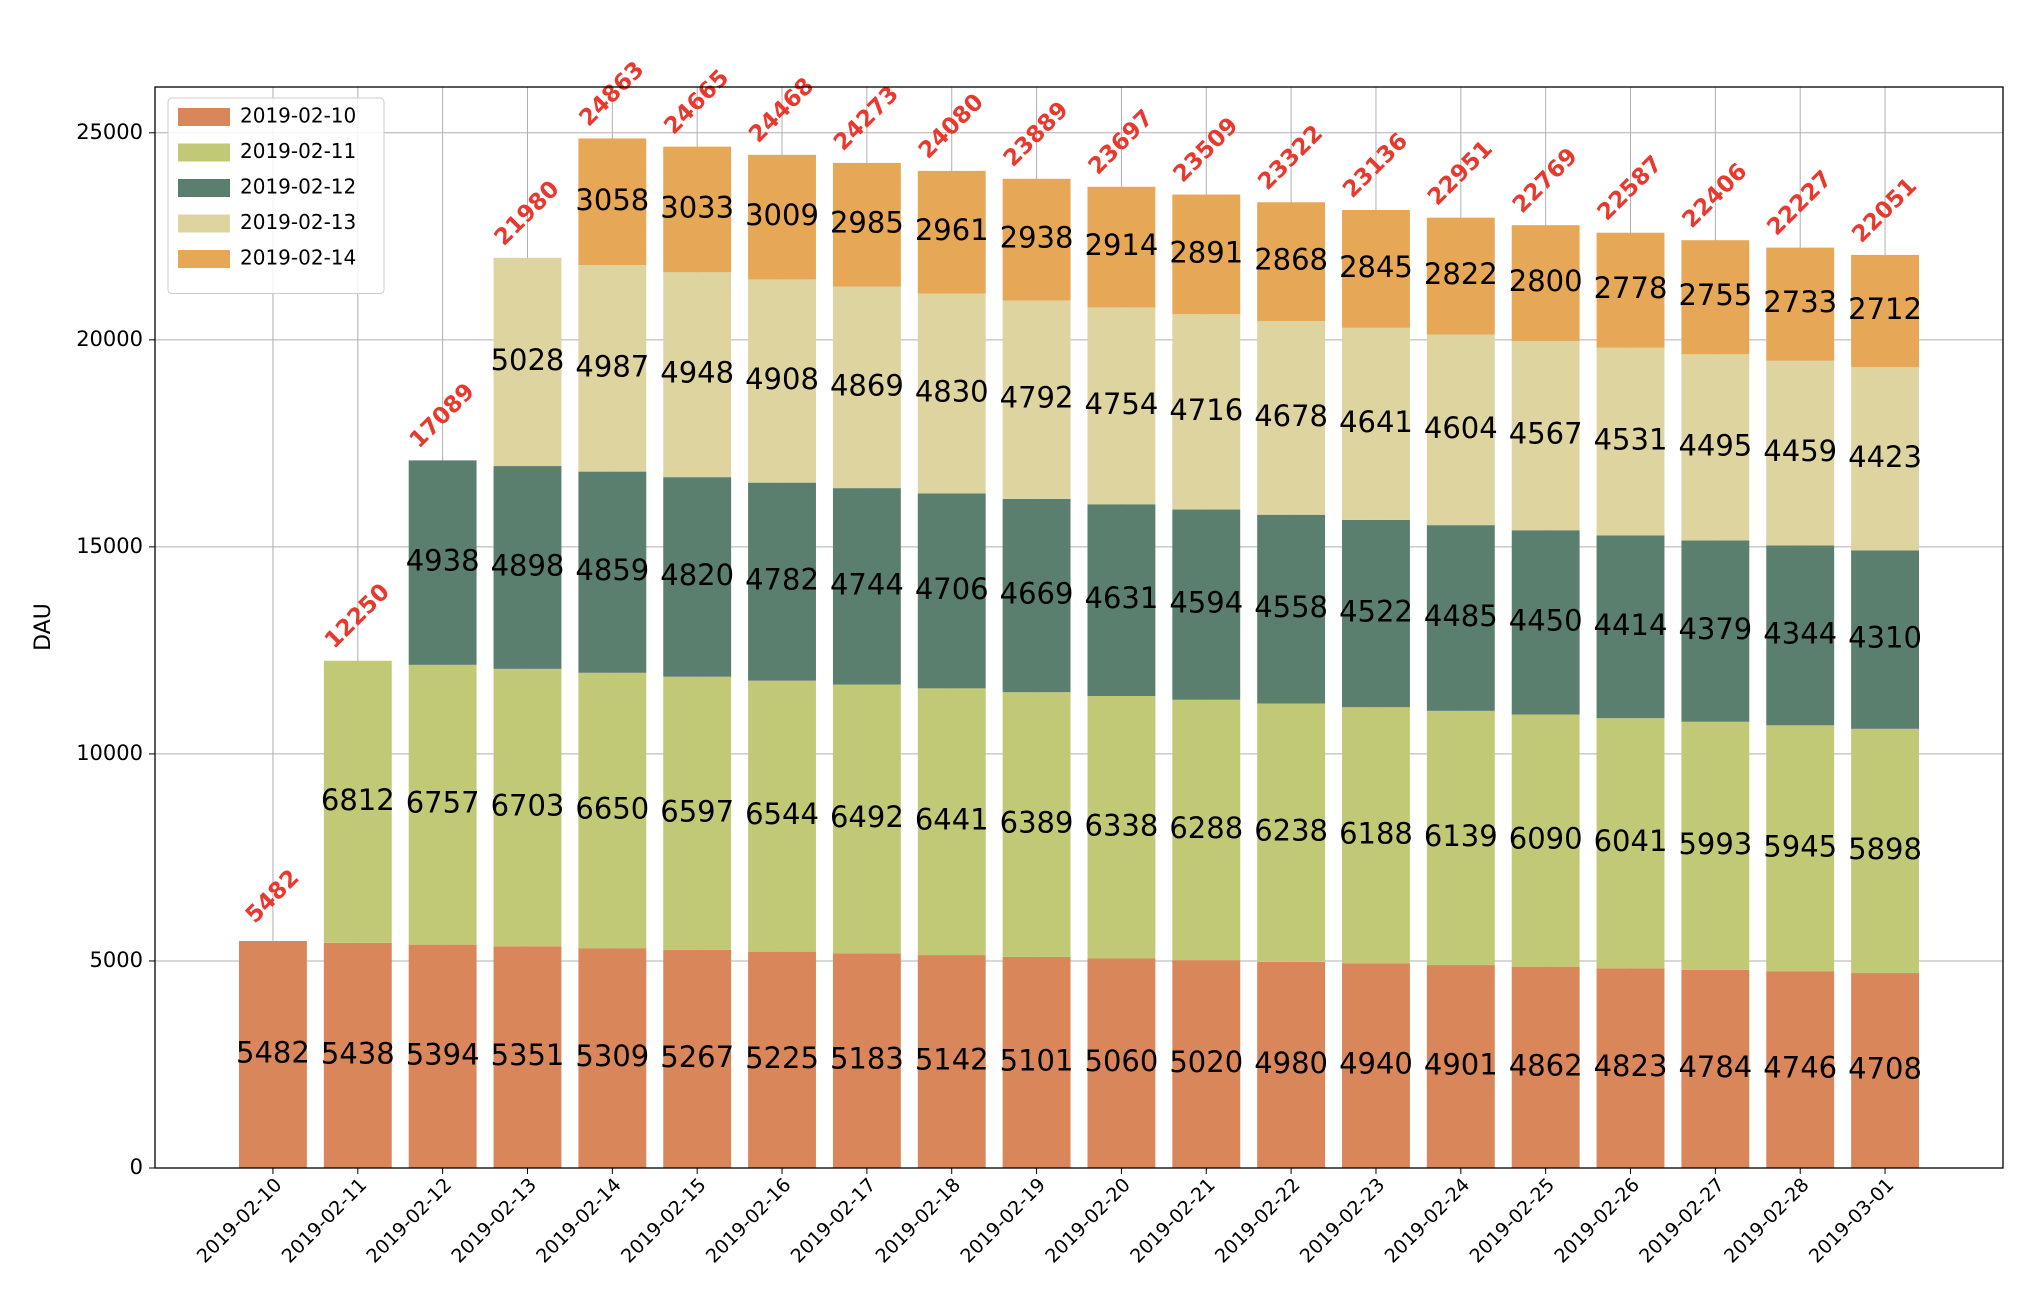 The image size is (2032, 1297). Describe the element at coordinates (240, 1221) in the screenshot. I see `x-tick-label: 2019-02-10` at that location.